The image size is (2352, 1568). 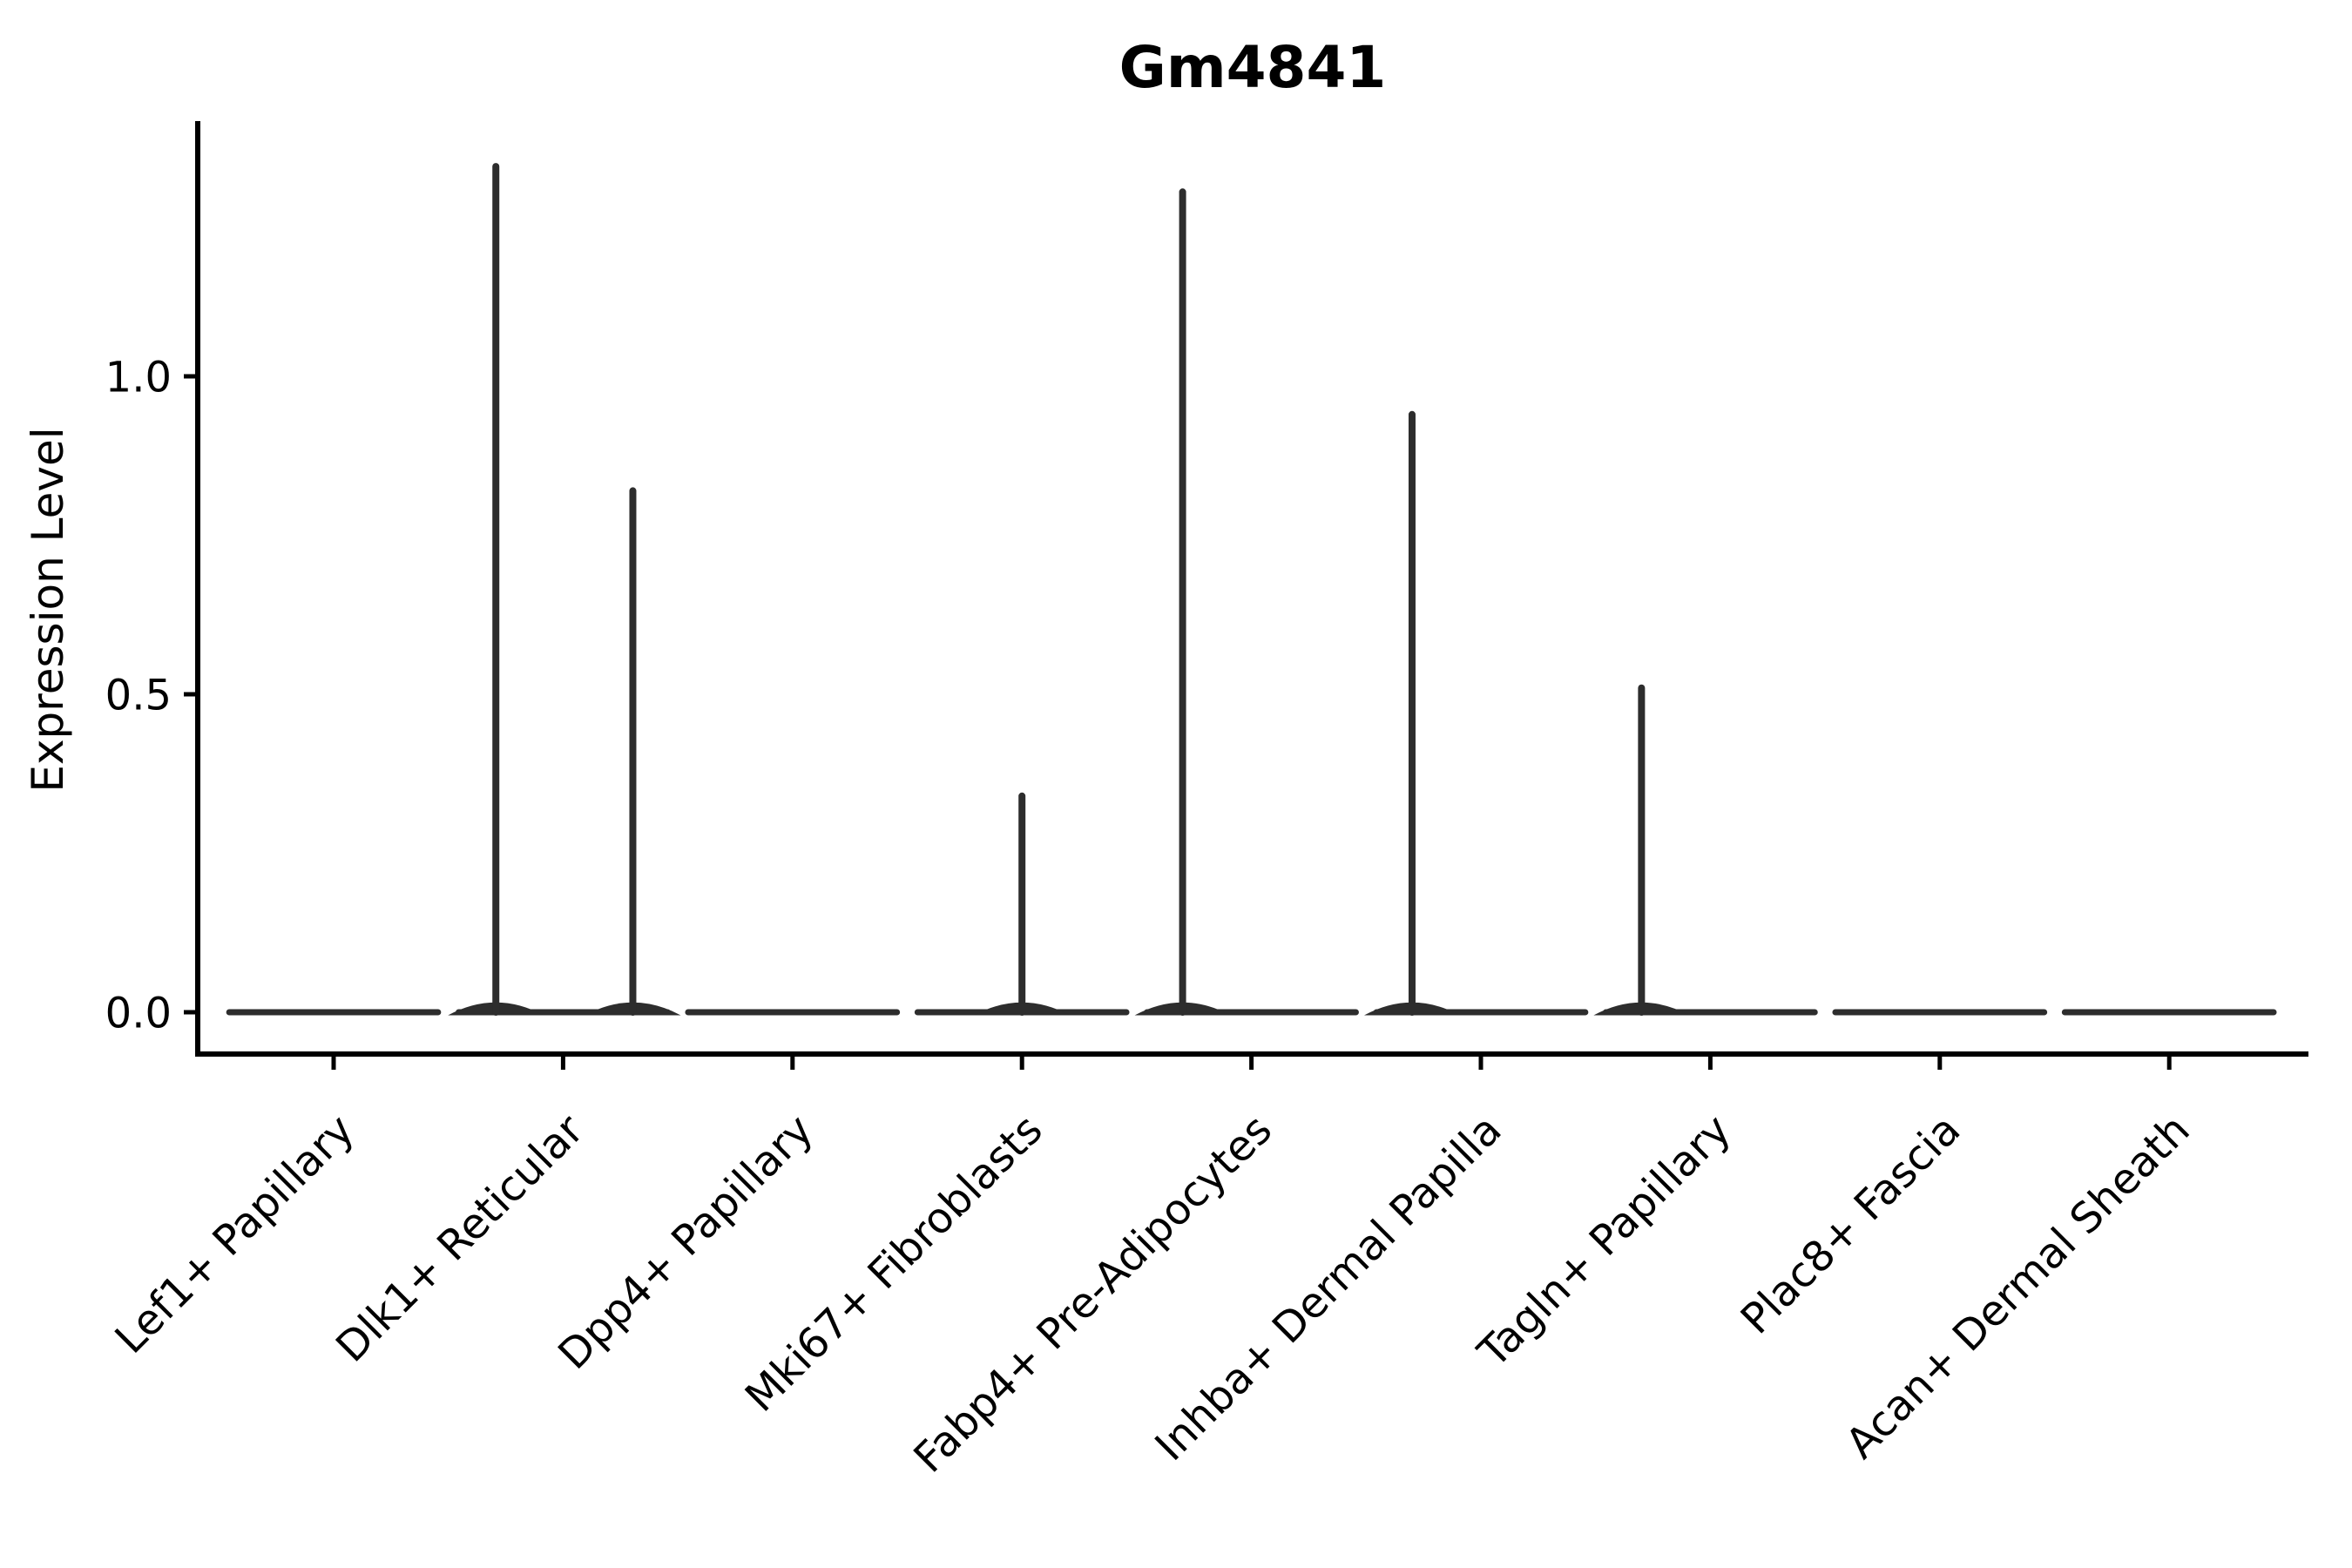 I want to click on y-tick-label: 0.5, so click(x=138, y=695).